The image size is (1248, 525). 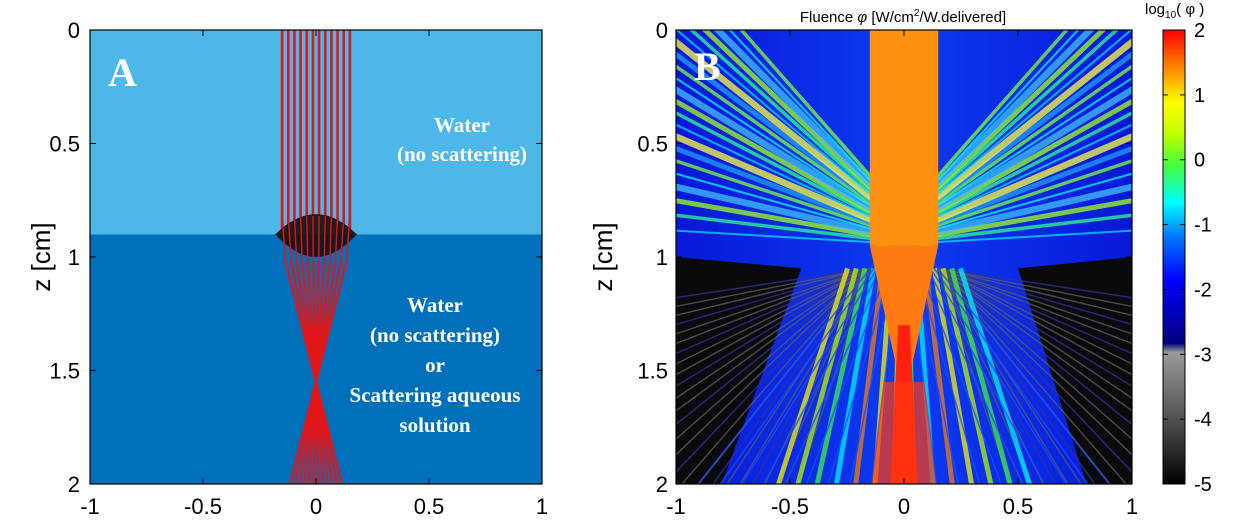 What do you see at coordinates (316, 237) in the screenshot?
I see `lens-ray-overlay` at bounding box center [316, 237].